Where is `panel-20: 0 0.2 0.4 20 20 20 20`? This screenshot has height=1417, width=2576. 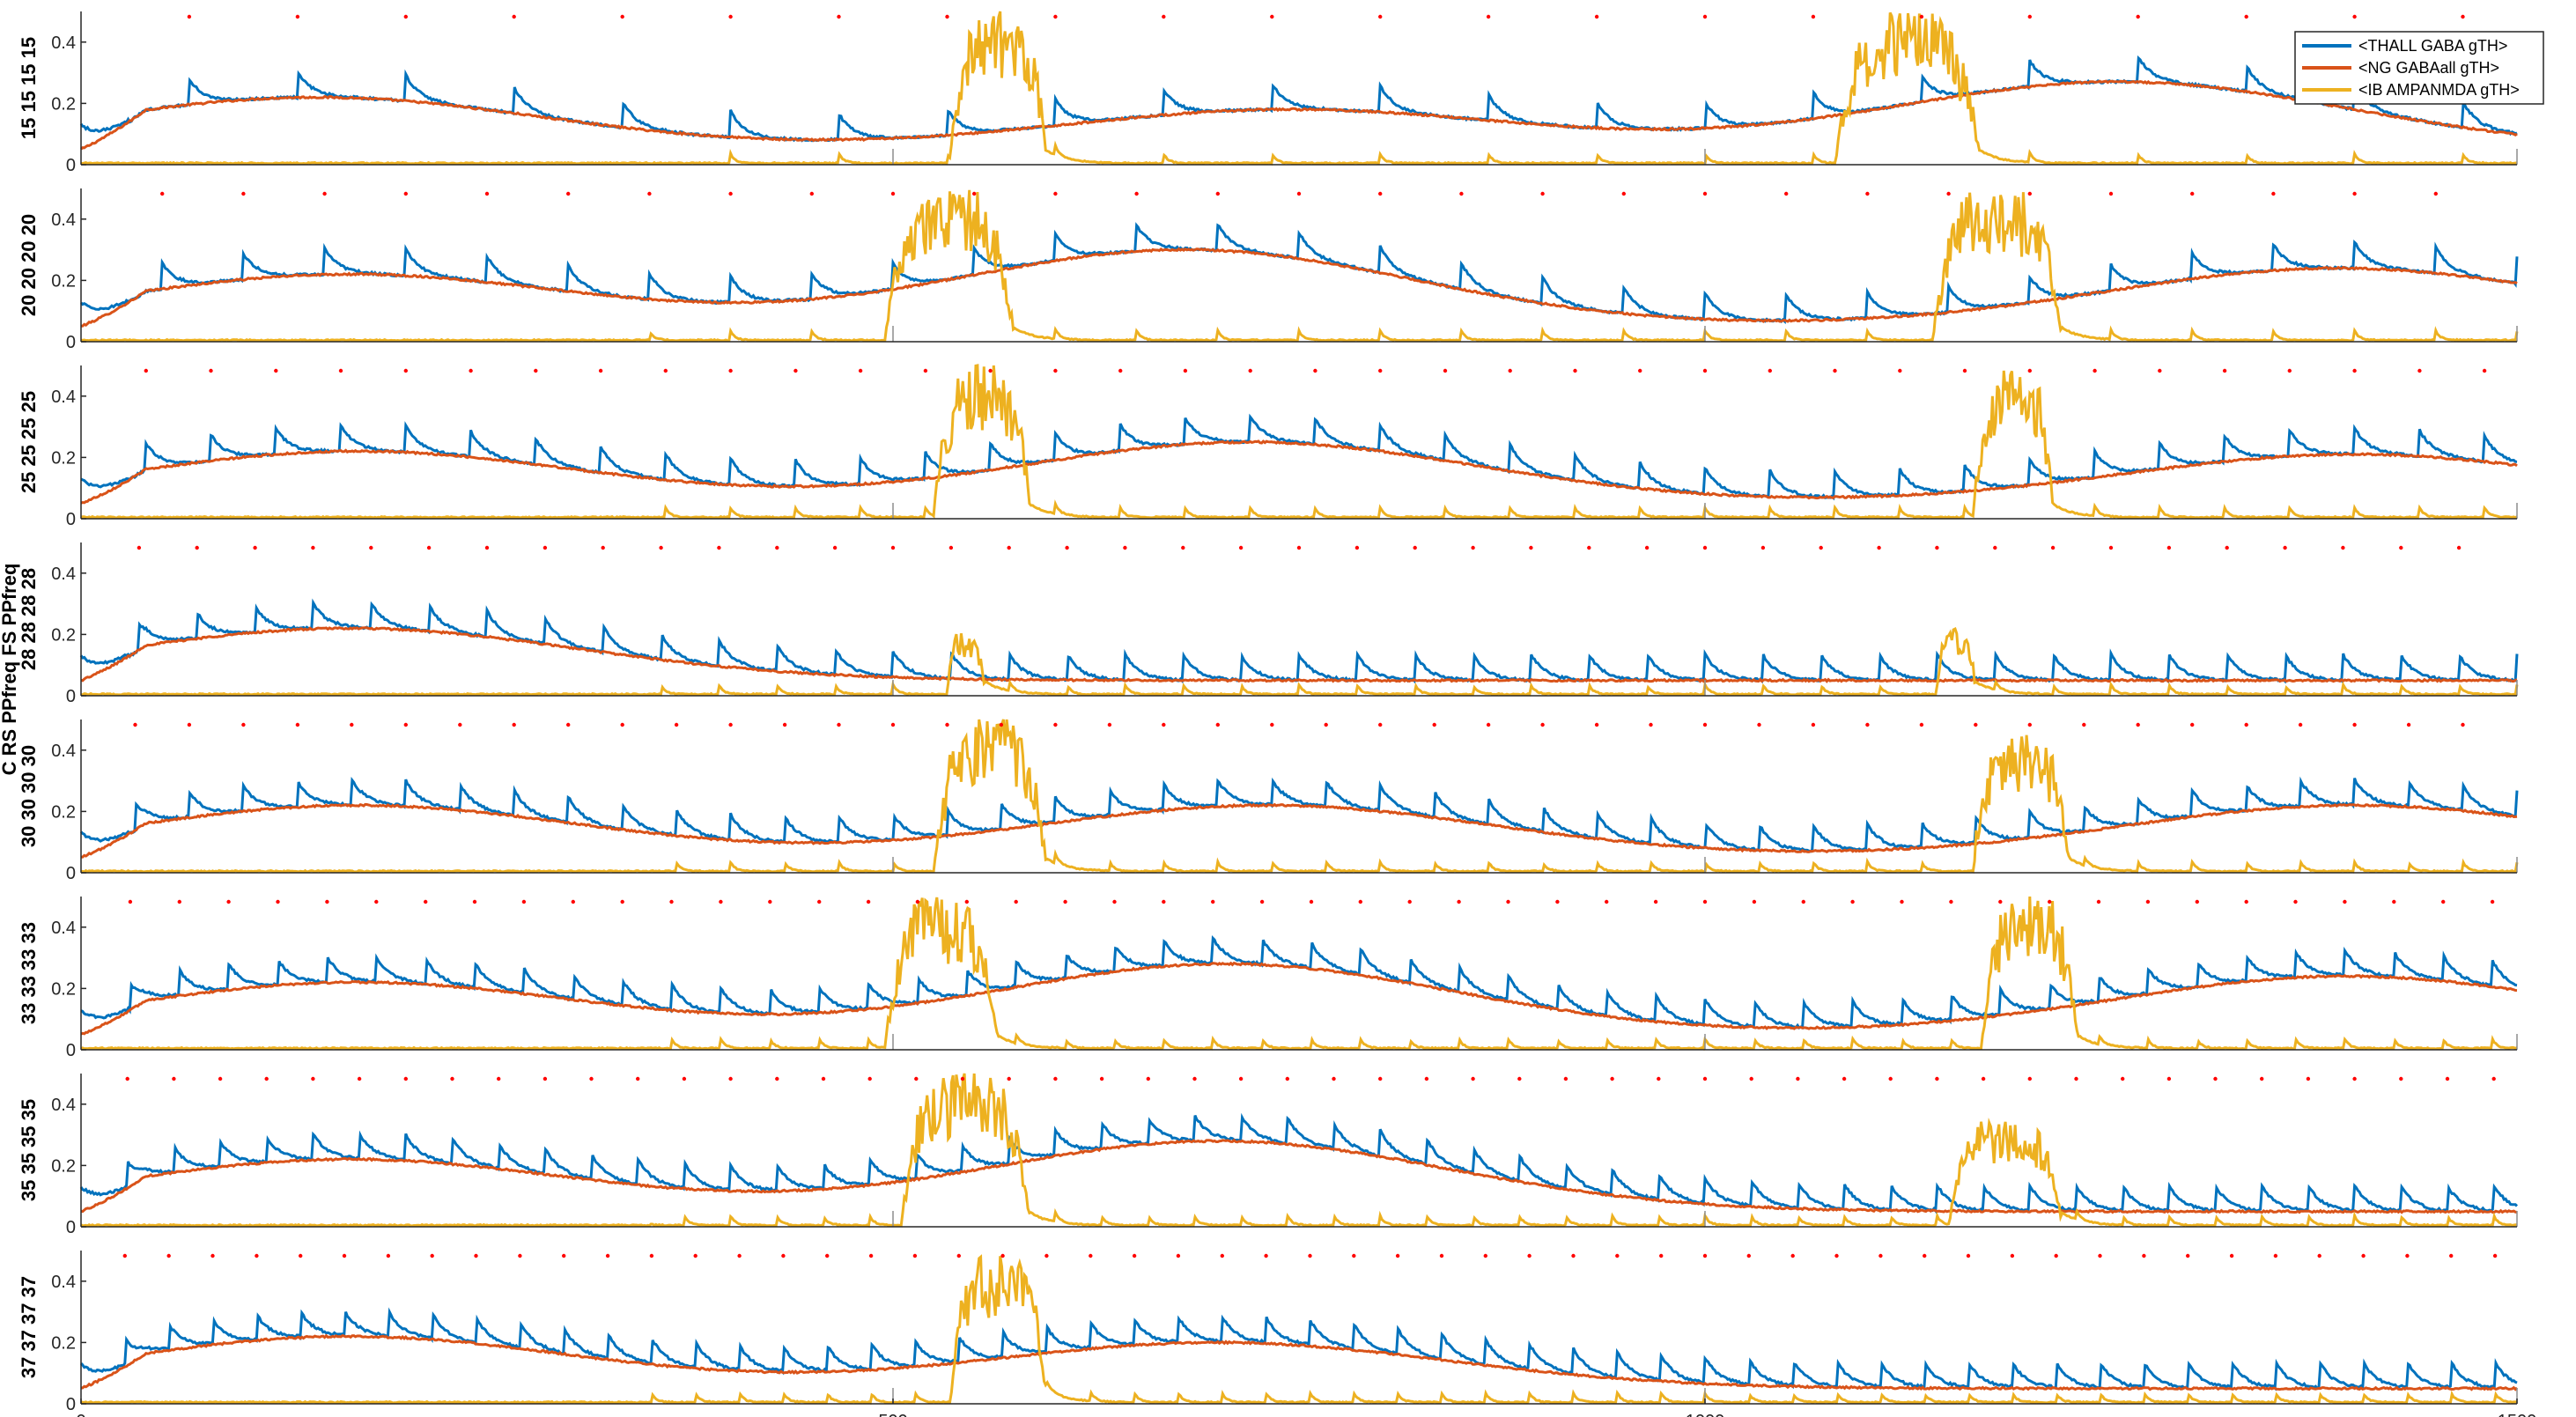
panel-20: 0 0.2 0.4 20 20 20 20 is located at coordinates (1268, 270).